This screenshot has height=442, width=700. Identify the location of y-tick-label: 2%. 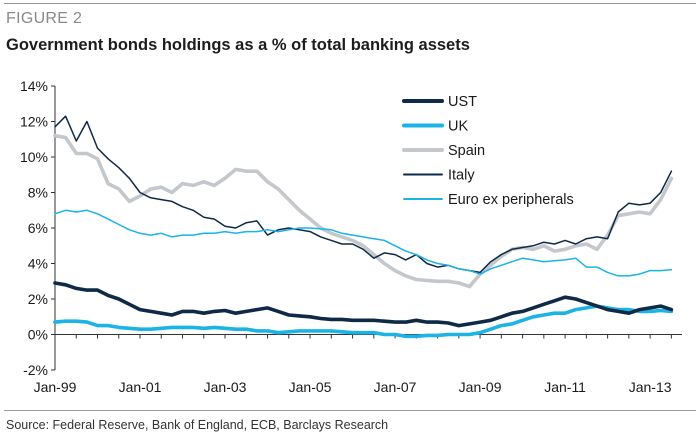
(38, 299).